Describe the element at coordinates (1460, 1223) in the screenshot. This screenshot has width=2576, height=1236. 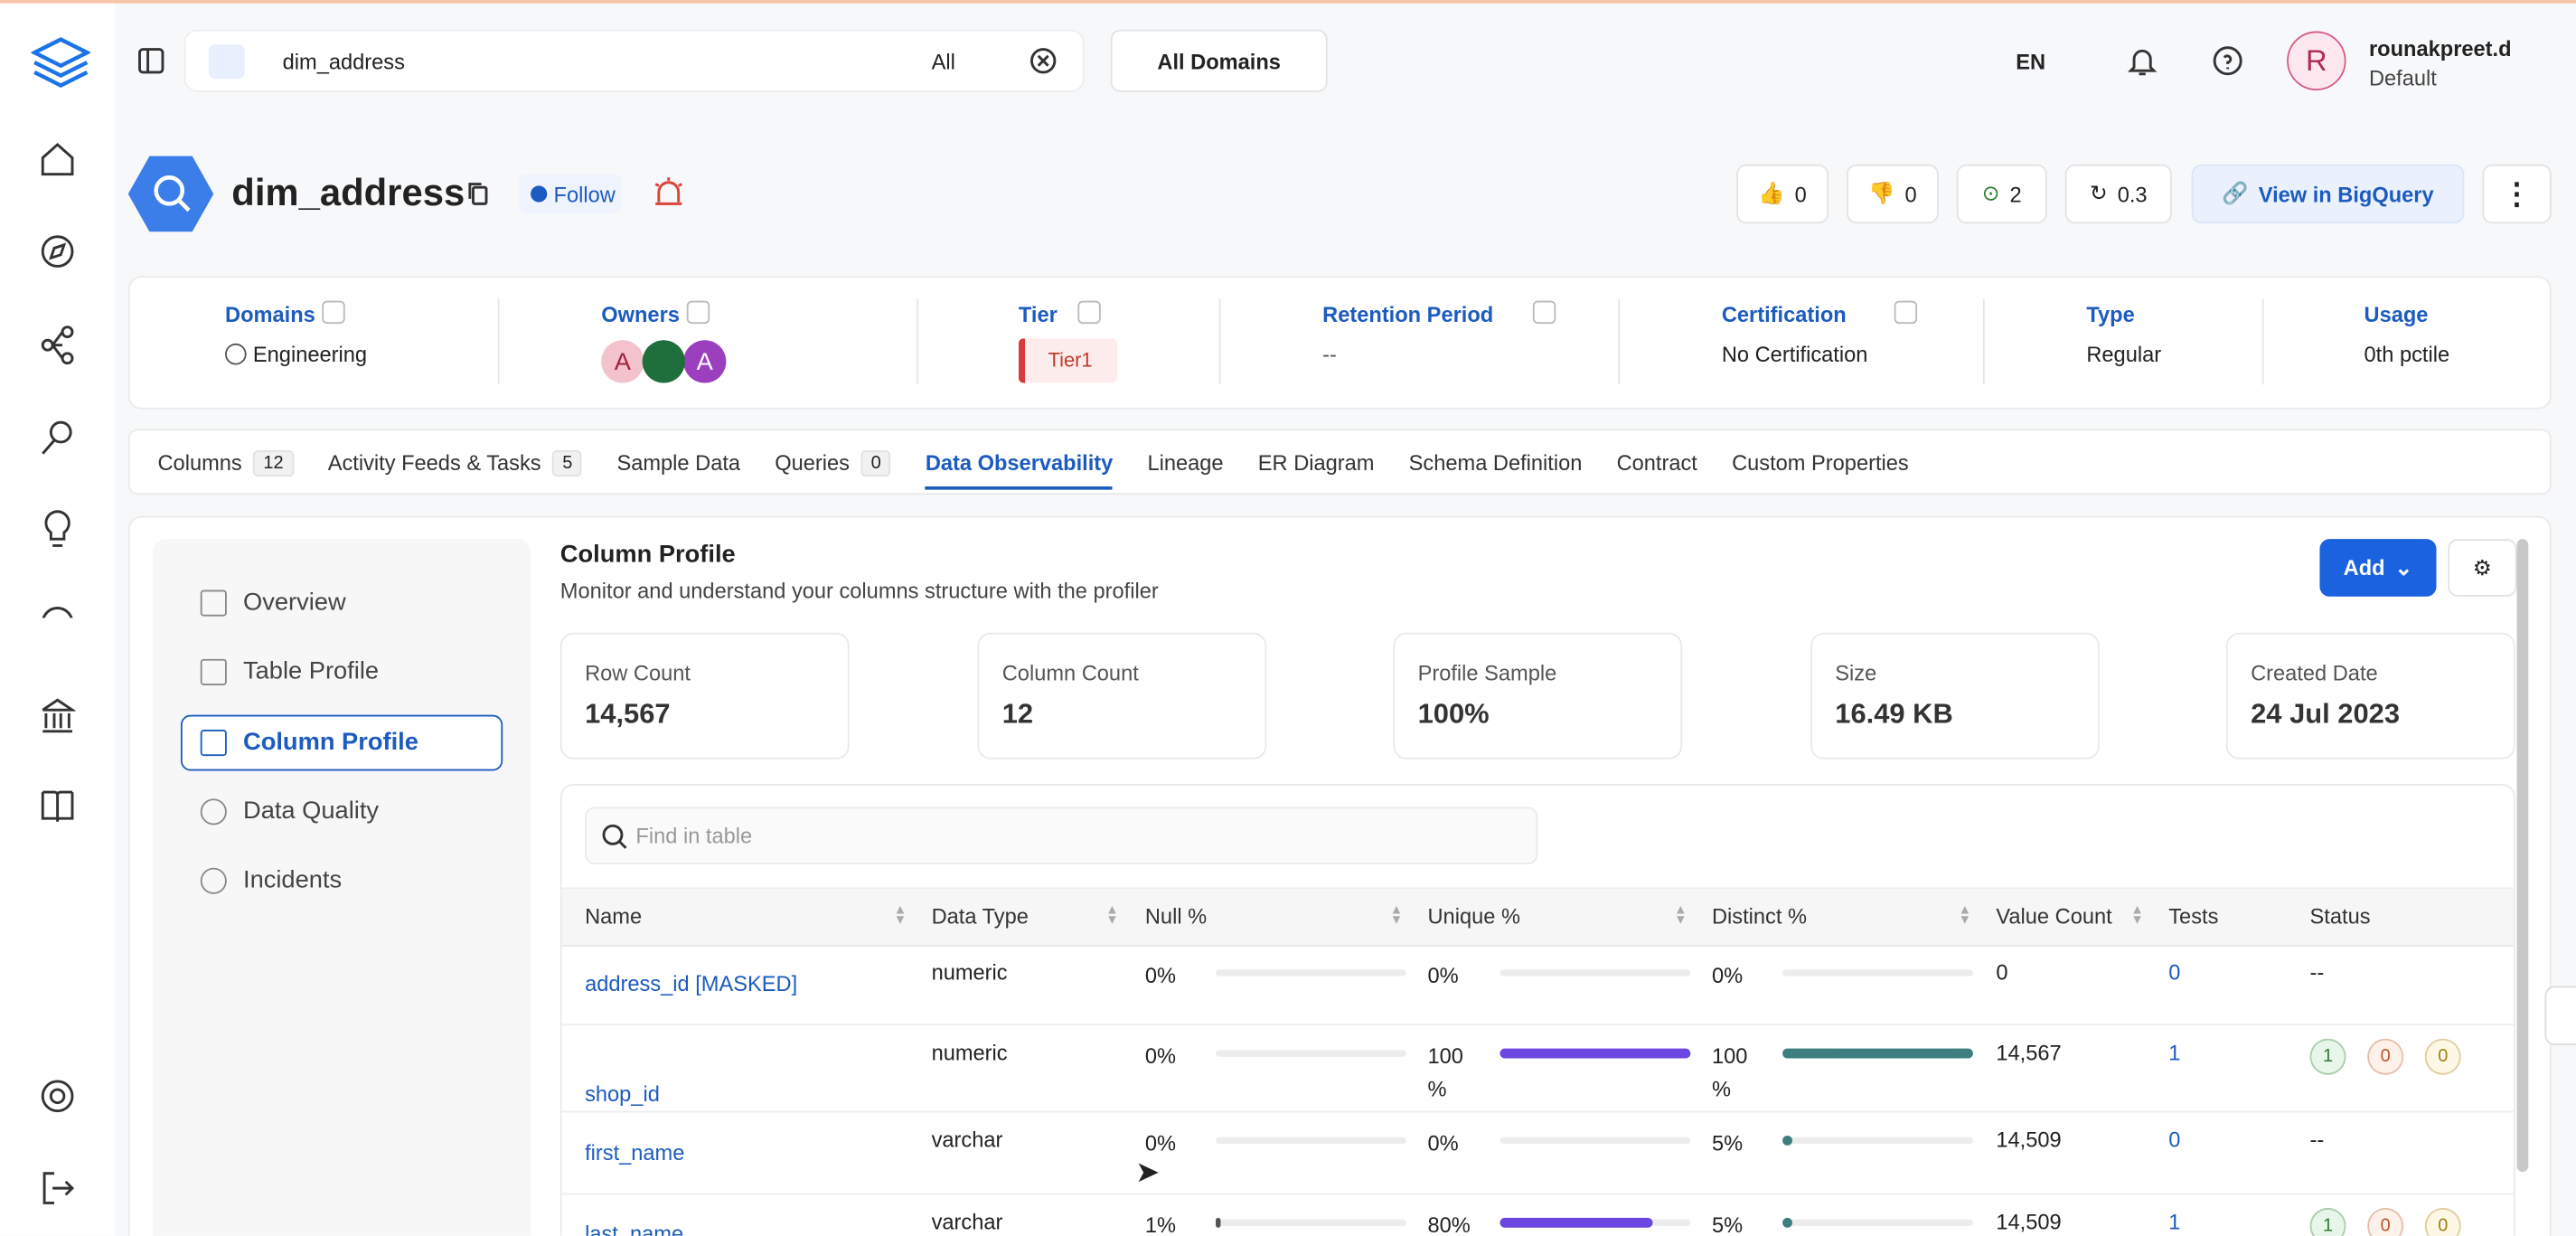
I see `pct-label: 80%` at that location.